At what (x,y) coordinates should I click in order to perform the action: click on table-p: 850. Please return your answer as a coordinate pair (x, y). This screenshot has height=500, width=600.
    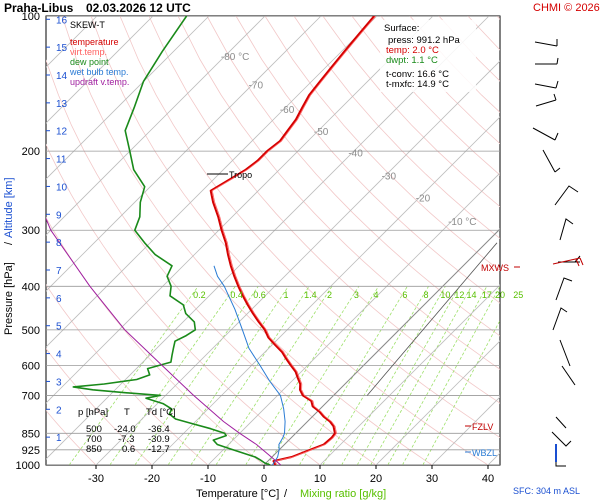
    Looking at the image, I should click on (94, 449).